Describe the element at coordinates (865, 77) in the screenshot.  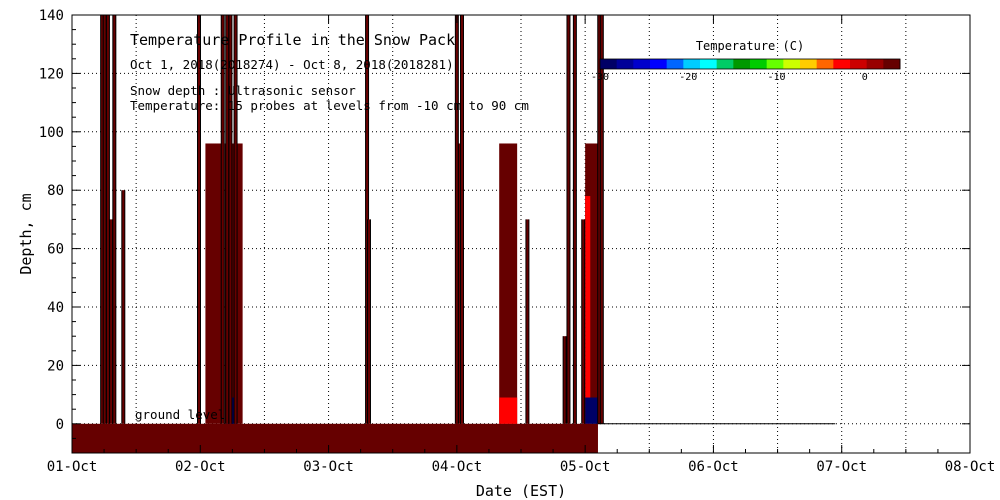
I see `colorbar-tick-label: 0` at that location.